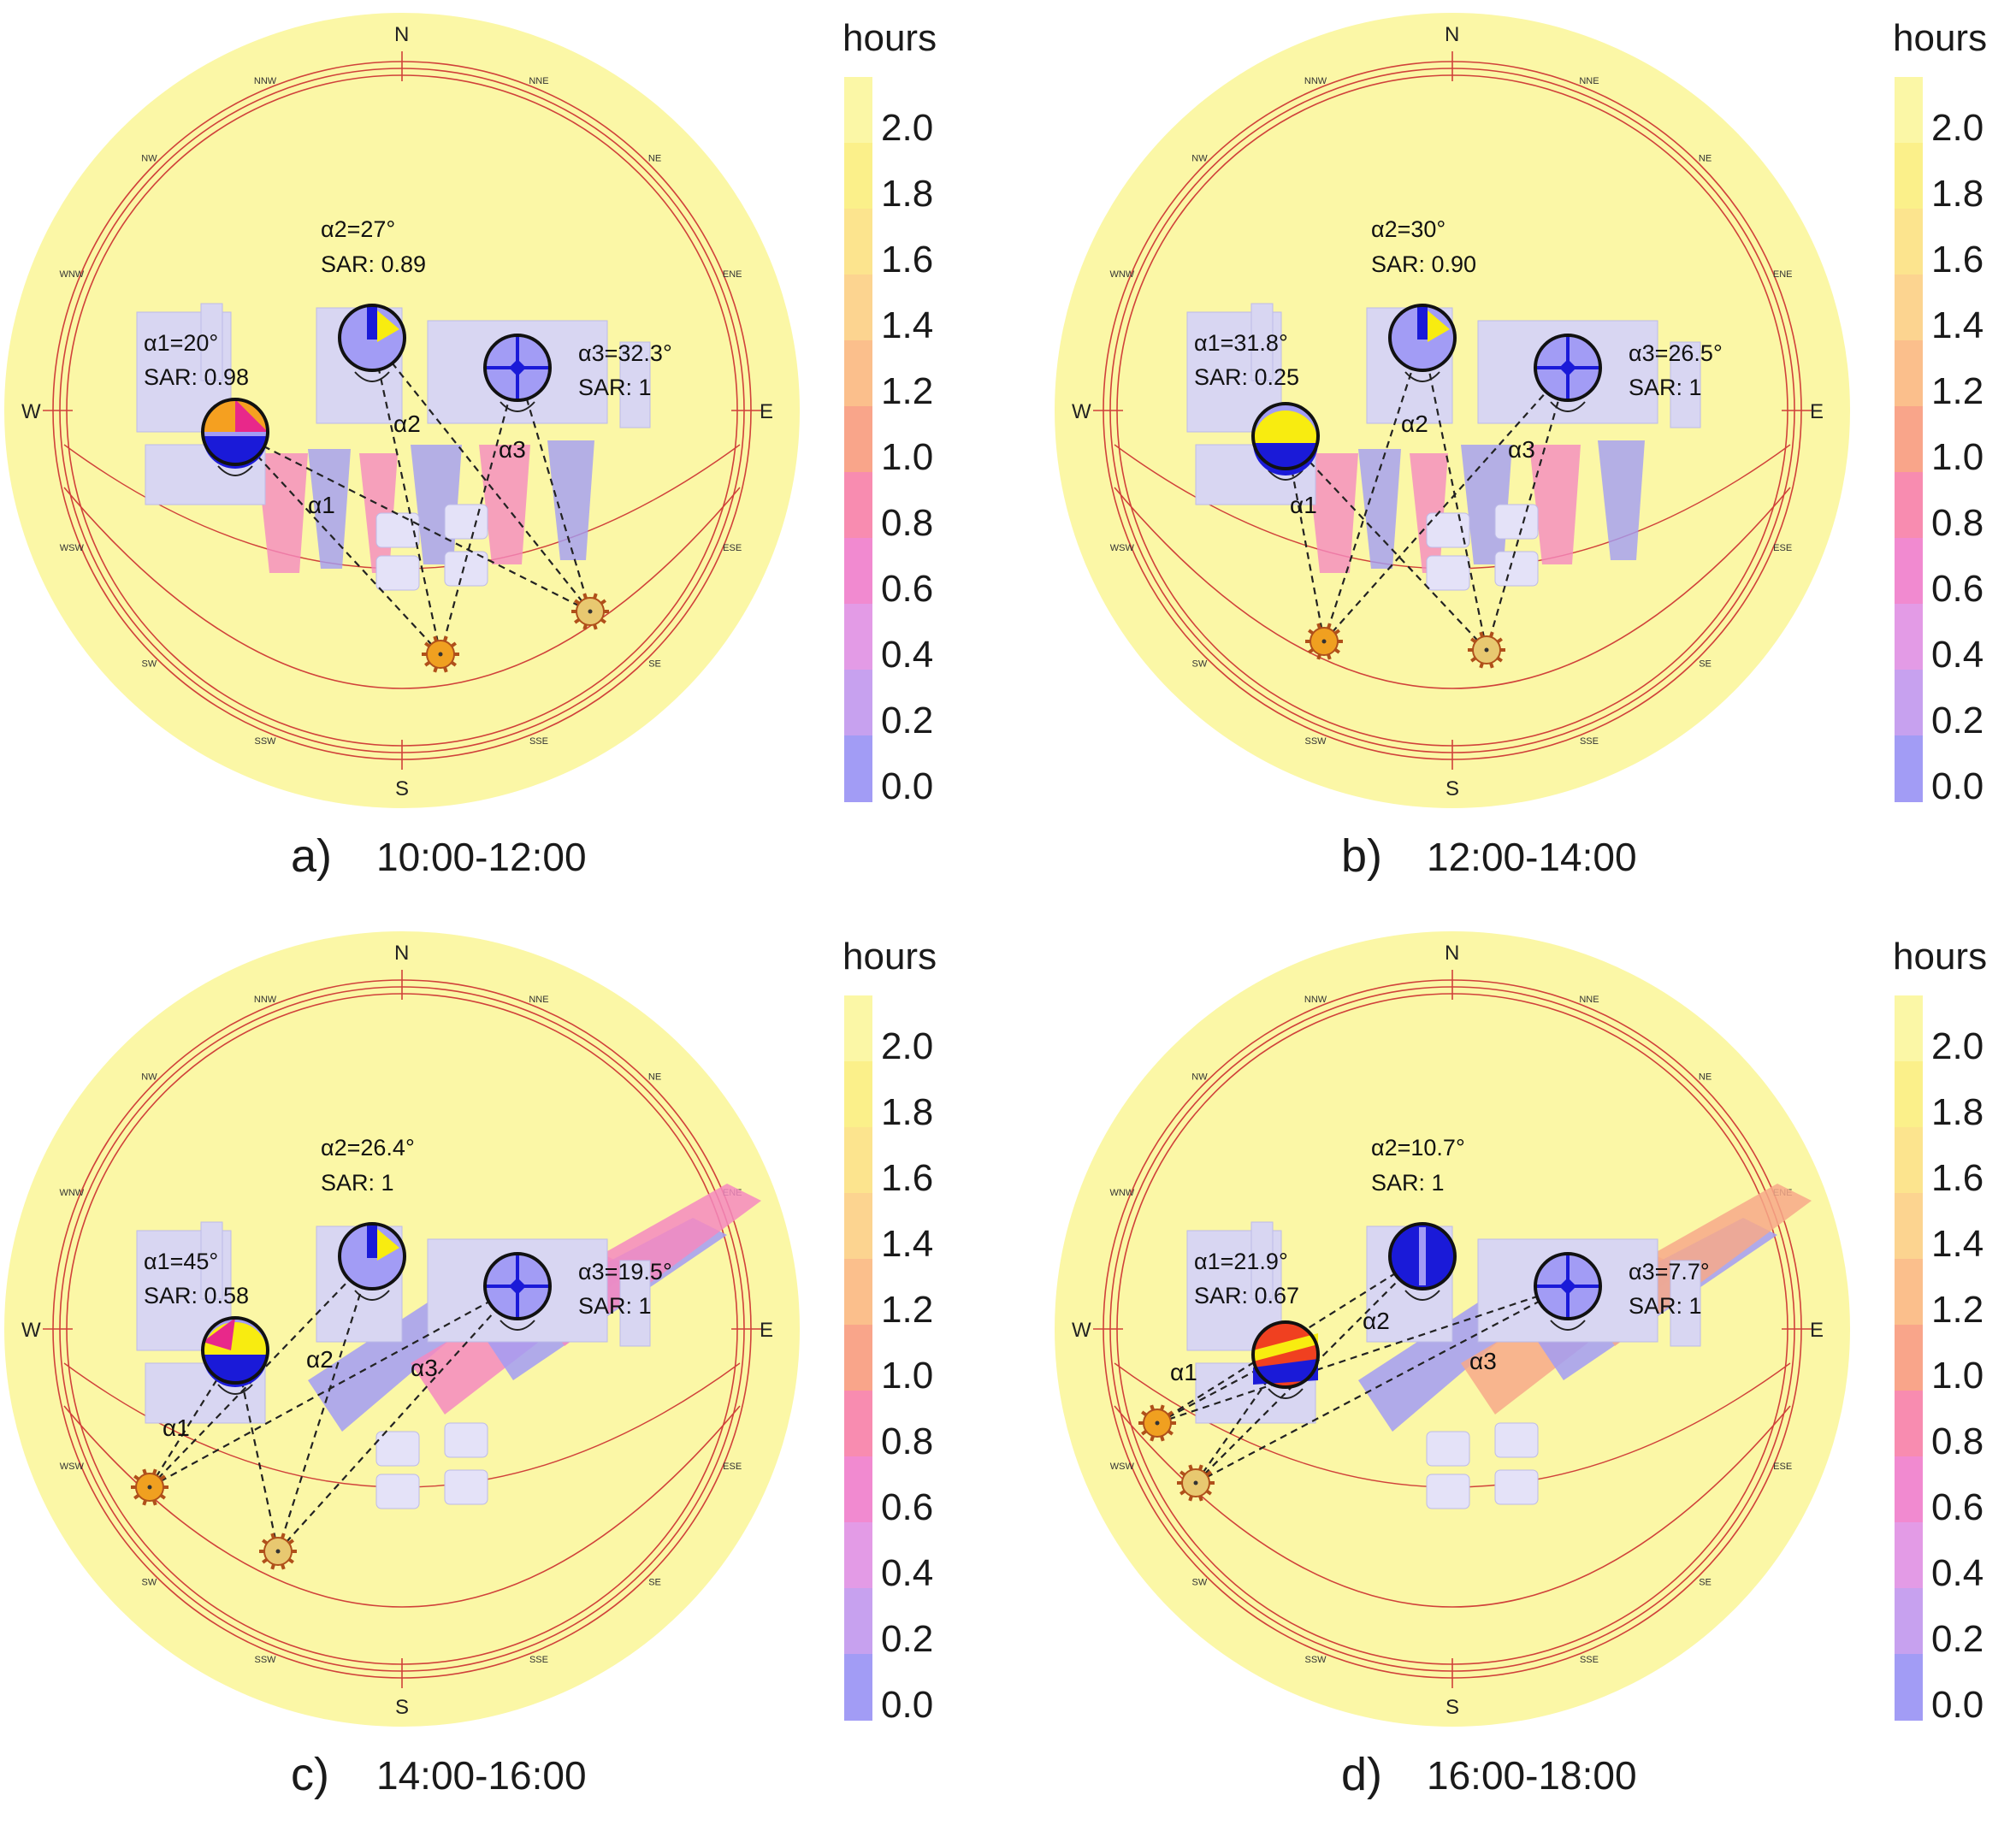  What do you see at coordinates (1423, 264) in the screenshot?
I see `annotation-text: SAR: 0.90` at bounding box center [1423, 264].